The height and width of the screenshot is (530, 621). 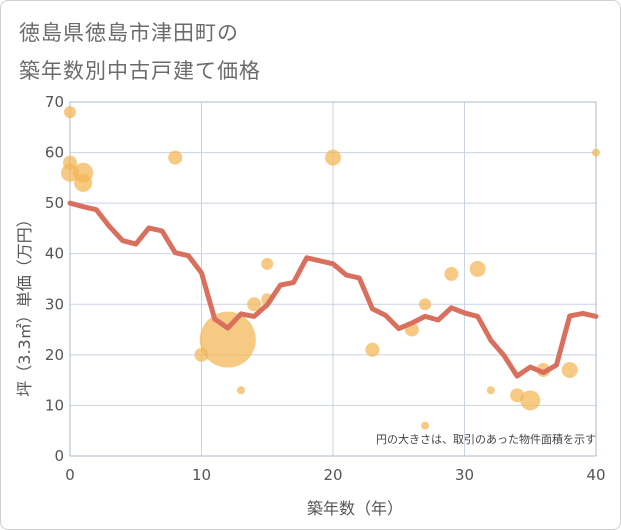 What do you see at coordinates (24, 303) in the screenshot?
I see `y-axis-title: 坪（3.3㎡）単価（万円）` at bounding box center [24, 303].